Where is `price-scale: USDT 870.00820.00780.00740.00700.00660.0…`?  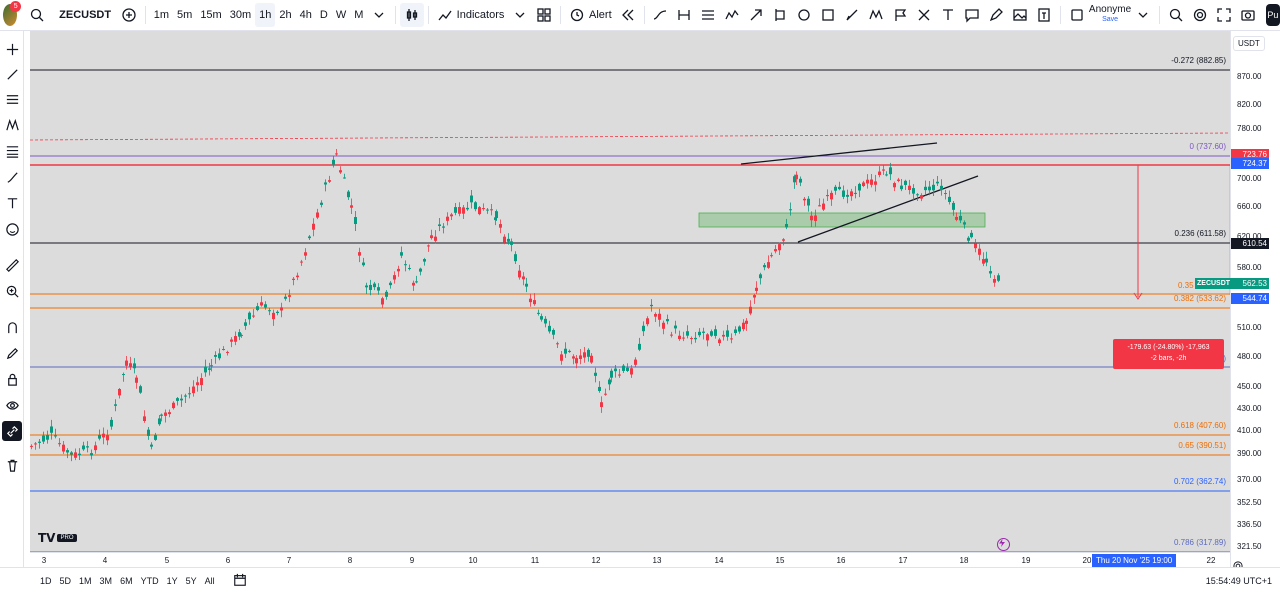
price-scale: USDT 870.00820.00780.00740.00700.00660.0… is located at coordinates (1255, 301).